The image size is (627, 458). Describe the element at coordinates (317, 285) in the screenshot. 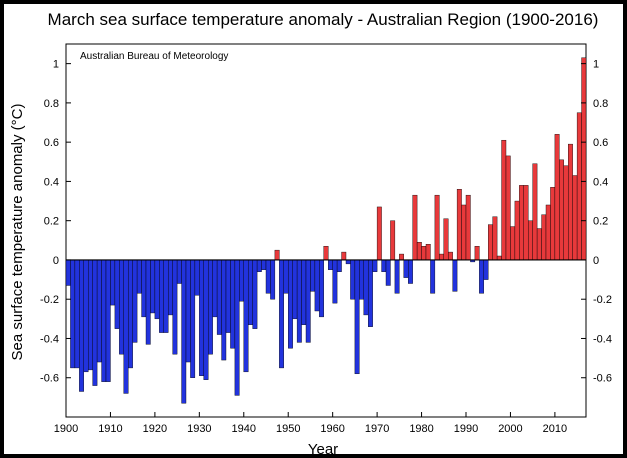

I see `bar-1956` at that location.